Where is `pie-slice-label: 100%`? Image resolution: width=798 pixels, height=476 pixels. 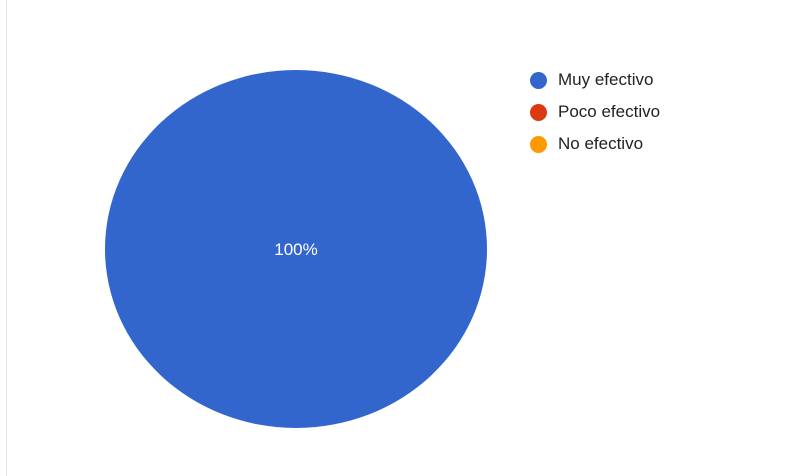 pie-slice-label: 100% is located at coordinates (295, 249).